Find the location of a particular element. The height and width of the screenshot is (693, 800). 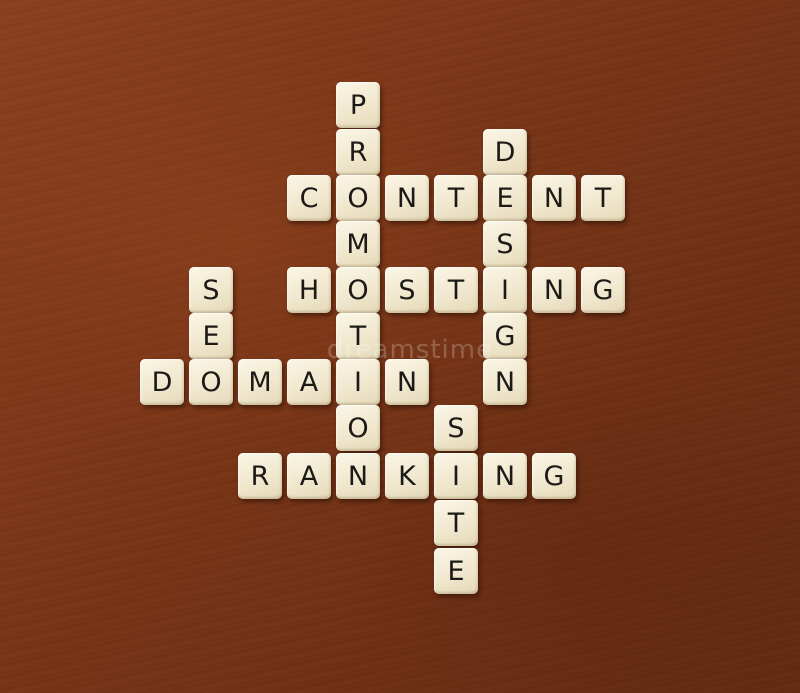

letter-tile: P is located at coordinates (358, 105).